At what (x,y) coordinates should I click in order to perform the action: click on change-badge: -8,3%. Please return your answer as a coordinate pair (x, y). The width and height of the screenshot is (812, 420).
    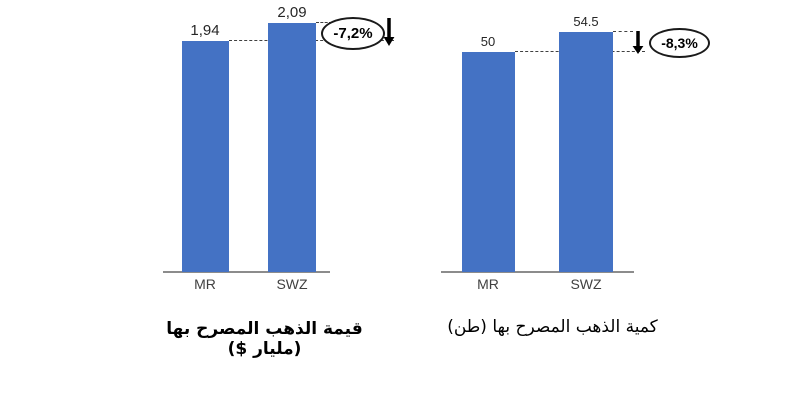
    Looking at the image, I should click on (679, 43).